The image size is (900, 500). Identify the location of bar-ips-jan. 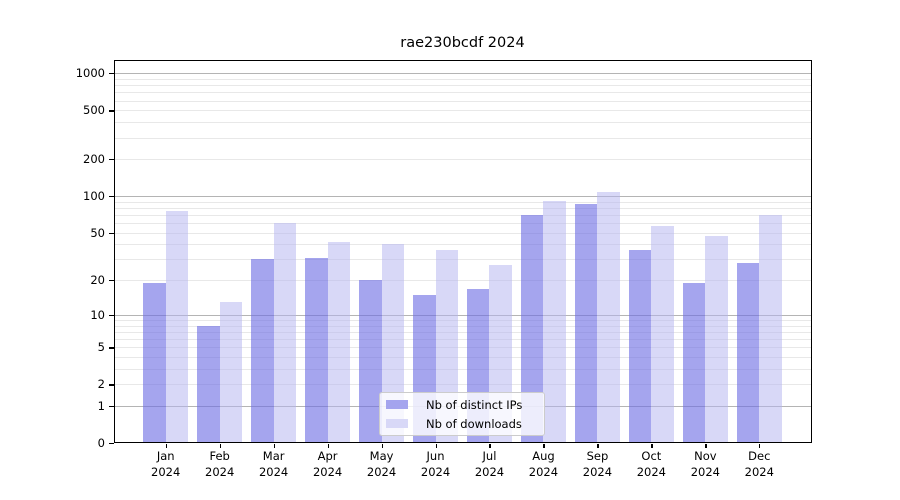
(154, 363).